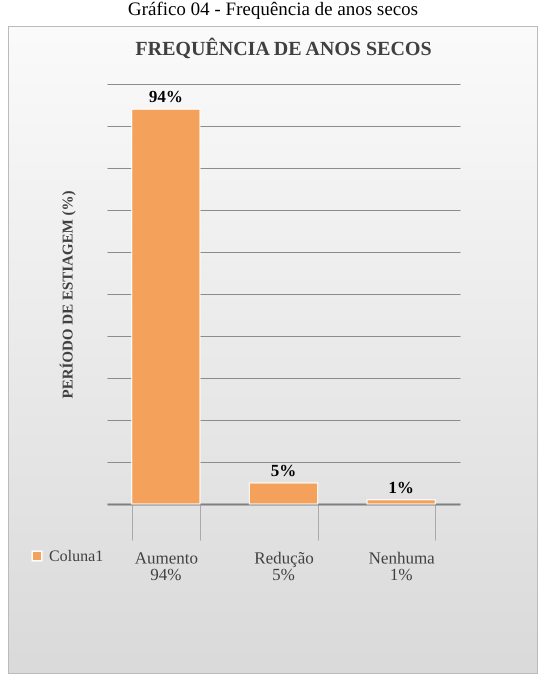 Image resolution: width=546 pixels, height=678 pixels. I want to click on data-label: 1%, so click(401, 574).